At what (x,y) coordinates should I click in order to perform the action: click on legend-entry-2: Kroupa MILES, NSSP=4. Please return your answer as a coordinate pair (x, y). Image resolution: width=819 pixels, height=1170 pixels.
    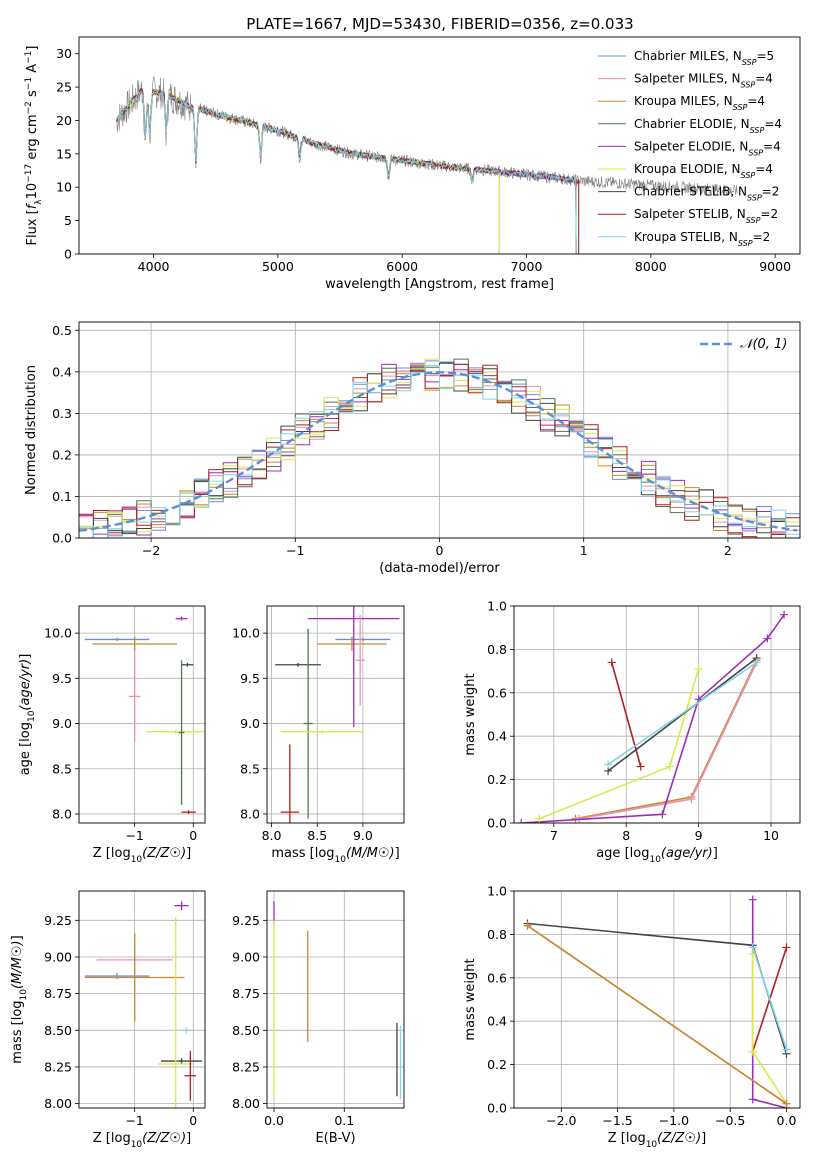
    Looking at the image, I should click on (699, 103).